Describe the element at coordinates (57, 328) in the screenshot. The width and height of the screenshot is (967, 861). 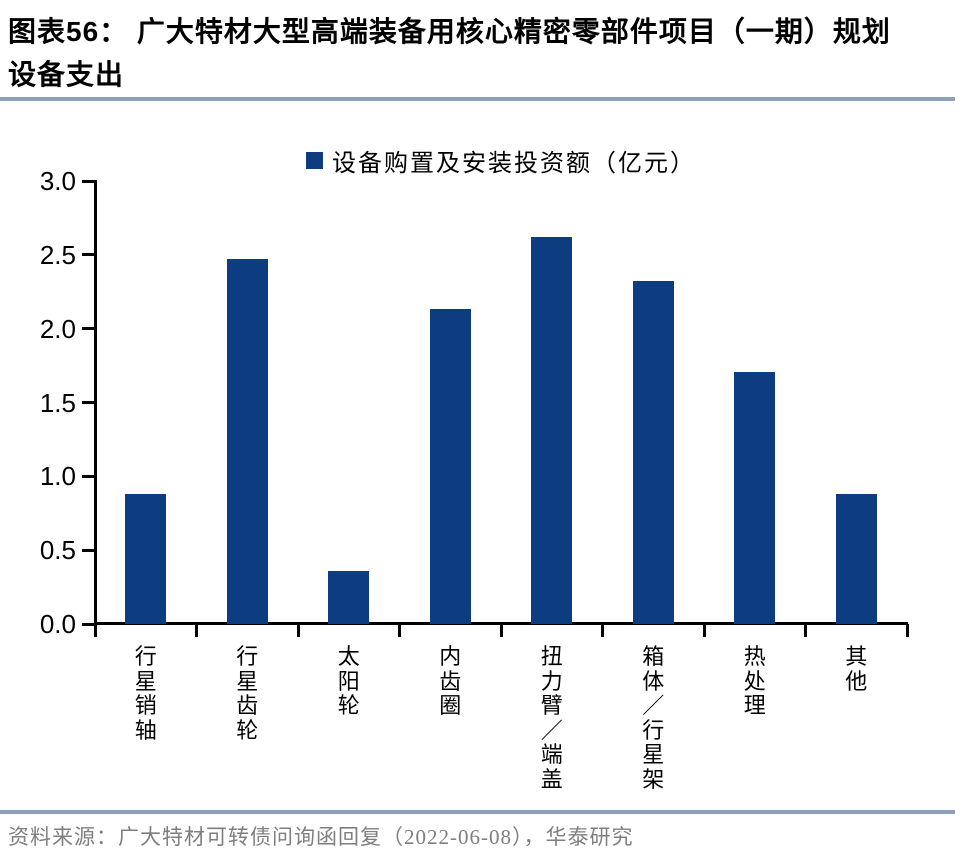
I see `y-tick-label: 2.0` at that location.